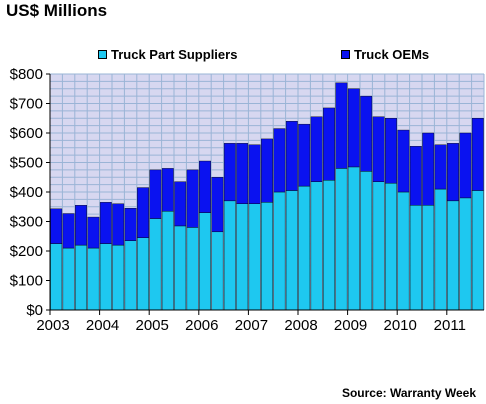  I want to click on x-tick-label: 2011, so click(450, 325).